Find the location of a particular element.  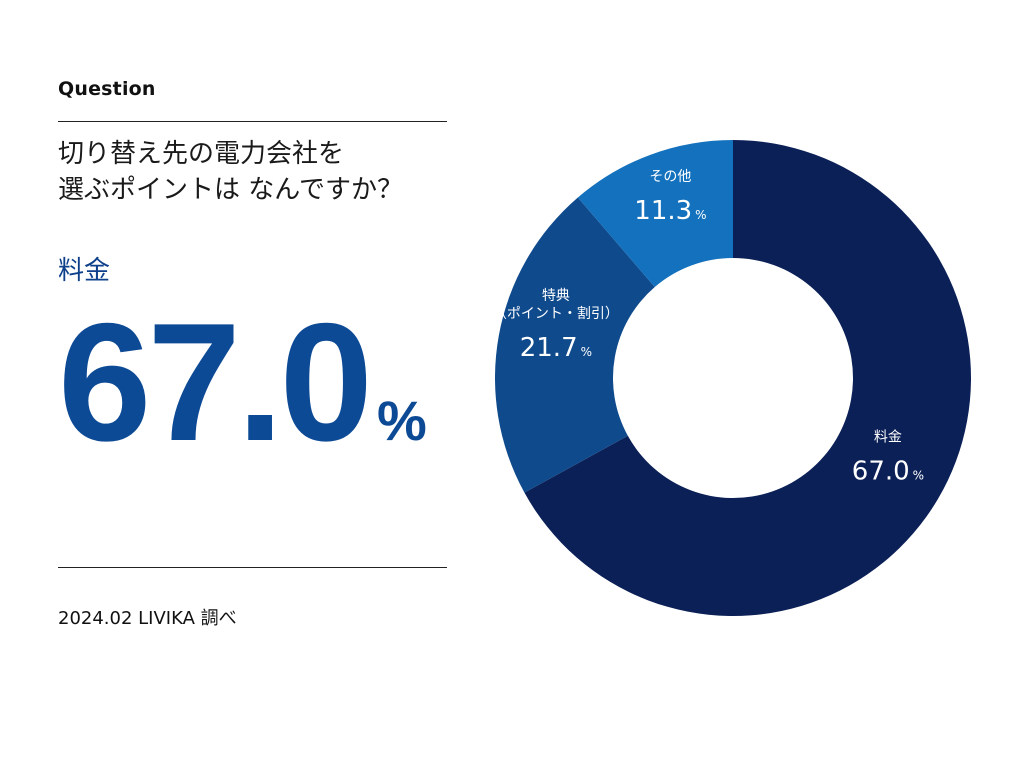

segment-value-label: 21.7% is located at coordinates (556, 348).